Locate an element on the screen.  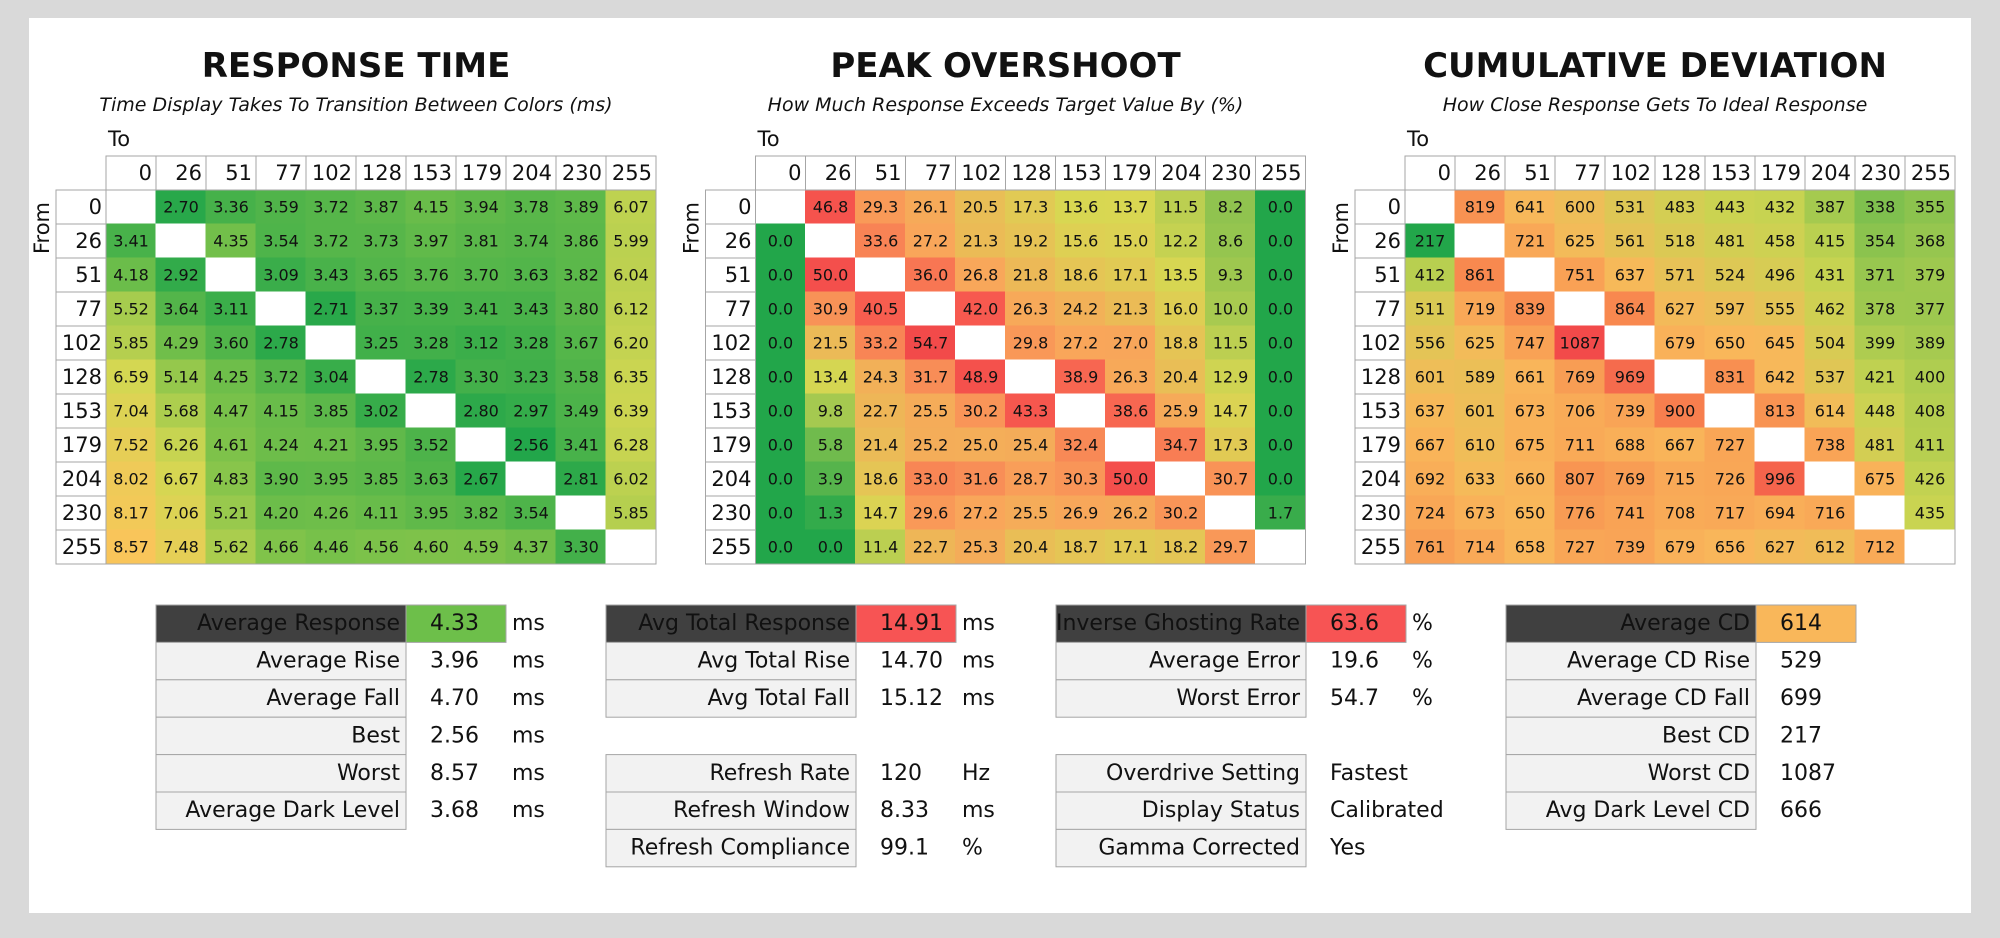
column-label: 179 is located at coordinates (482, 173).